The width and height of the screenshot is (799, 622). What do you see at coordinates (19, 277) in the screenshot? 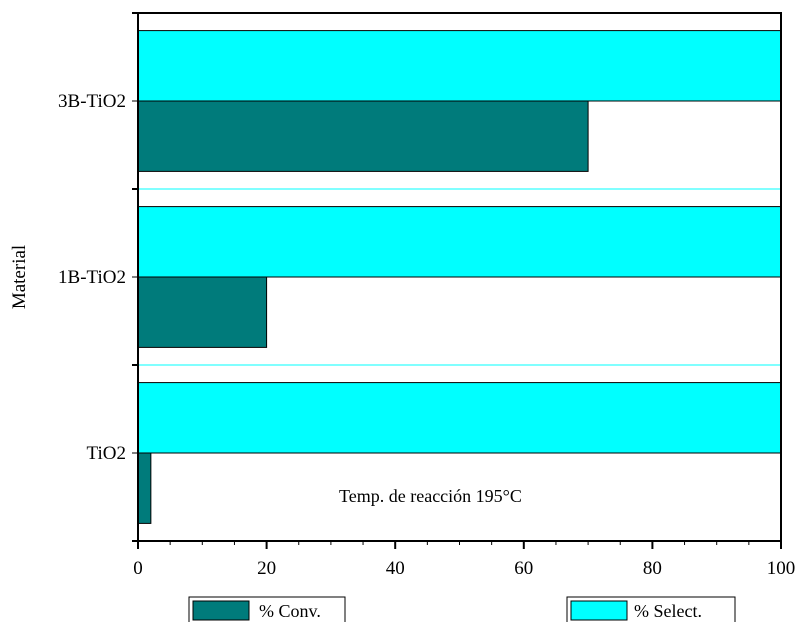
I see `y-axis-title: Material` at bounding box center [19, 277].